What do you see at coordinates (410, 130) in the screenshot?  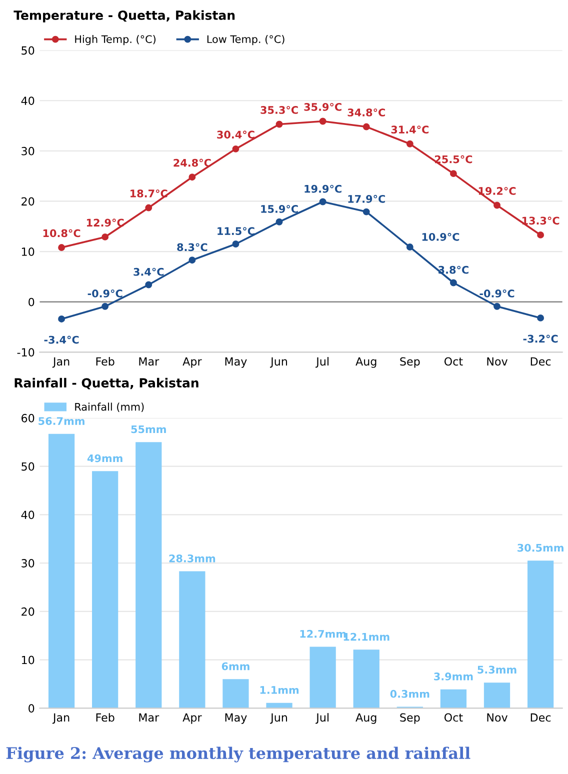 I see `data-label: 31.4°C` at bounding box center [410, 130].